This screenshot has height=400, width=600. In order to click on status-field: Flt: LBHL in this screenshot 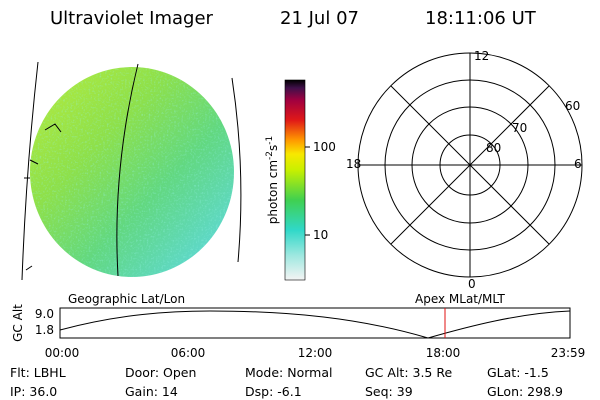, I will do `click(38, 372)`.